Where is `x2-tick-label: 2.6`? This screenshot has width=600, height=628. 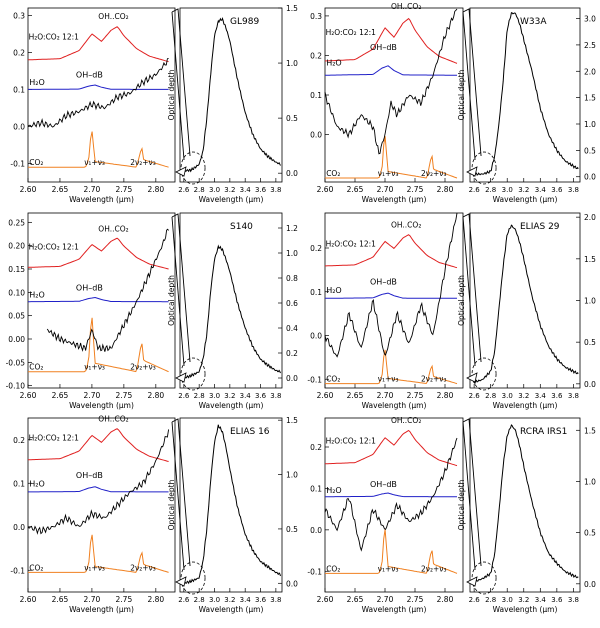
x2-tick-label: 2.6 is located at coordinates (475, 190).